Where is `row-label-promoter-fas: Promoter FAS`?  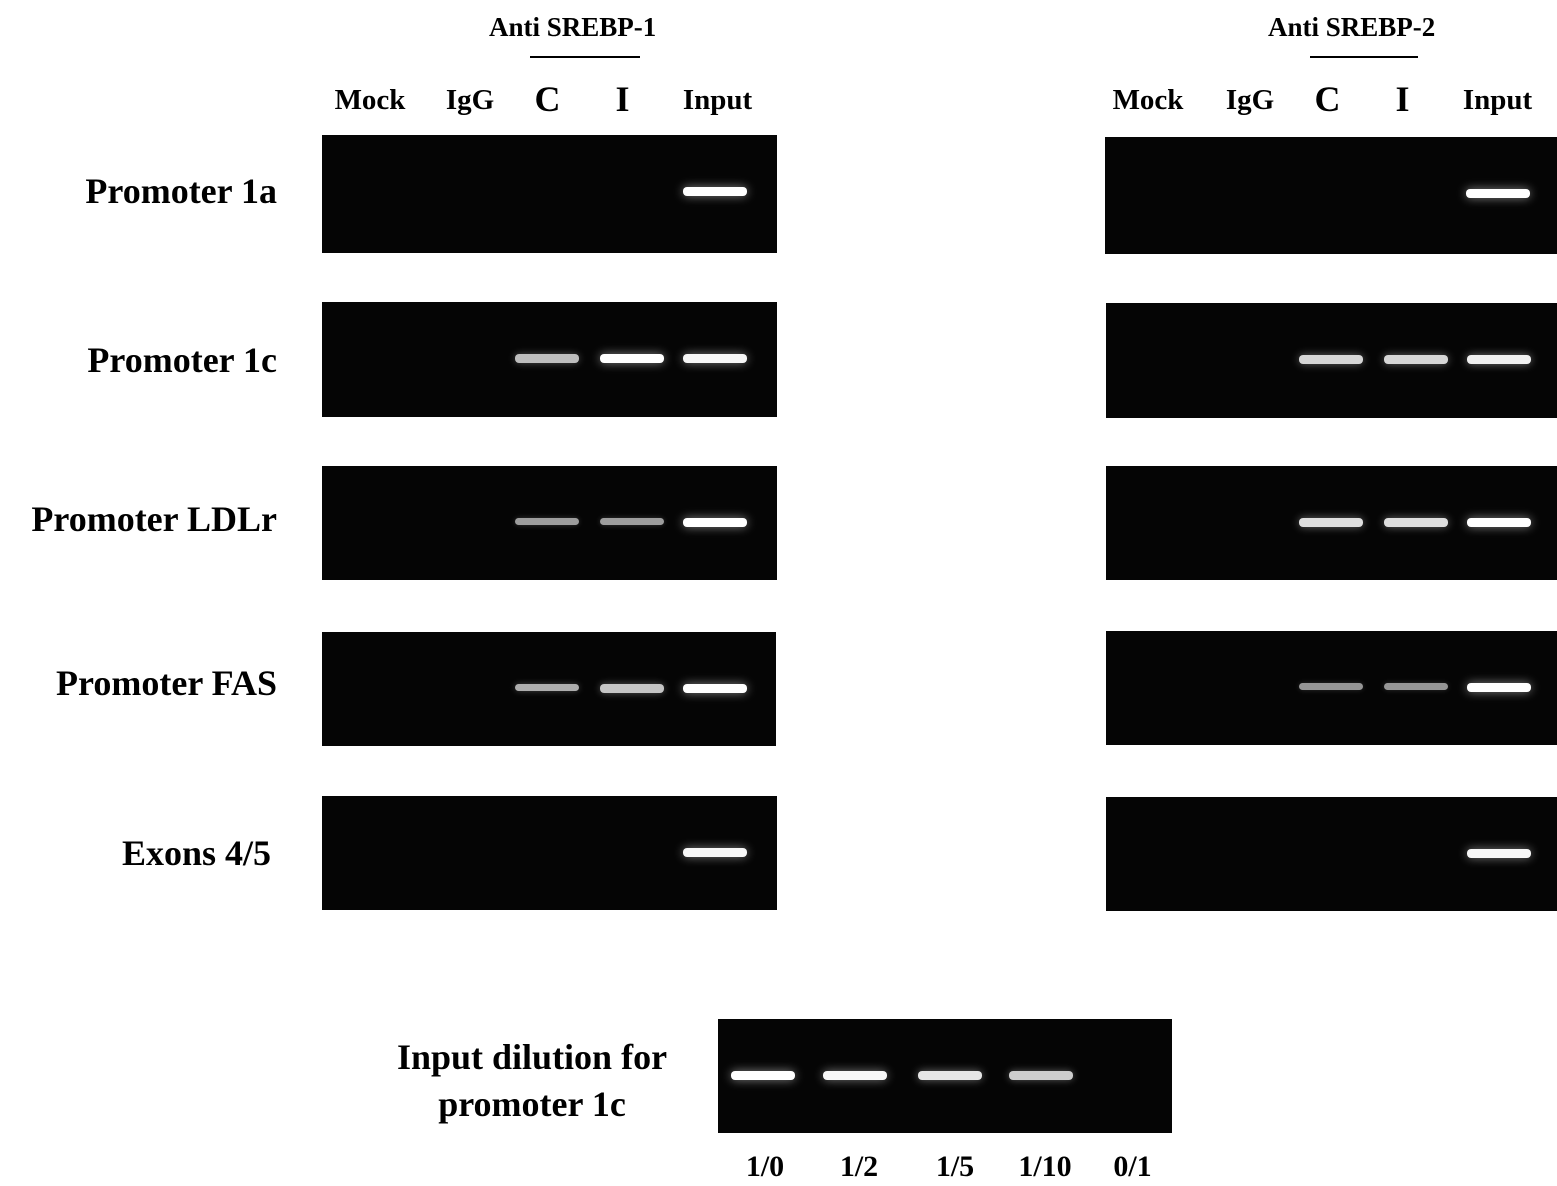 row-label-promoter-fas: Promoter FAS is located at coordinates (166, 683).